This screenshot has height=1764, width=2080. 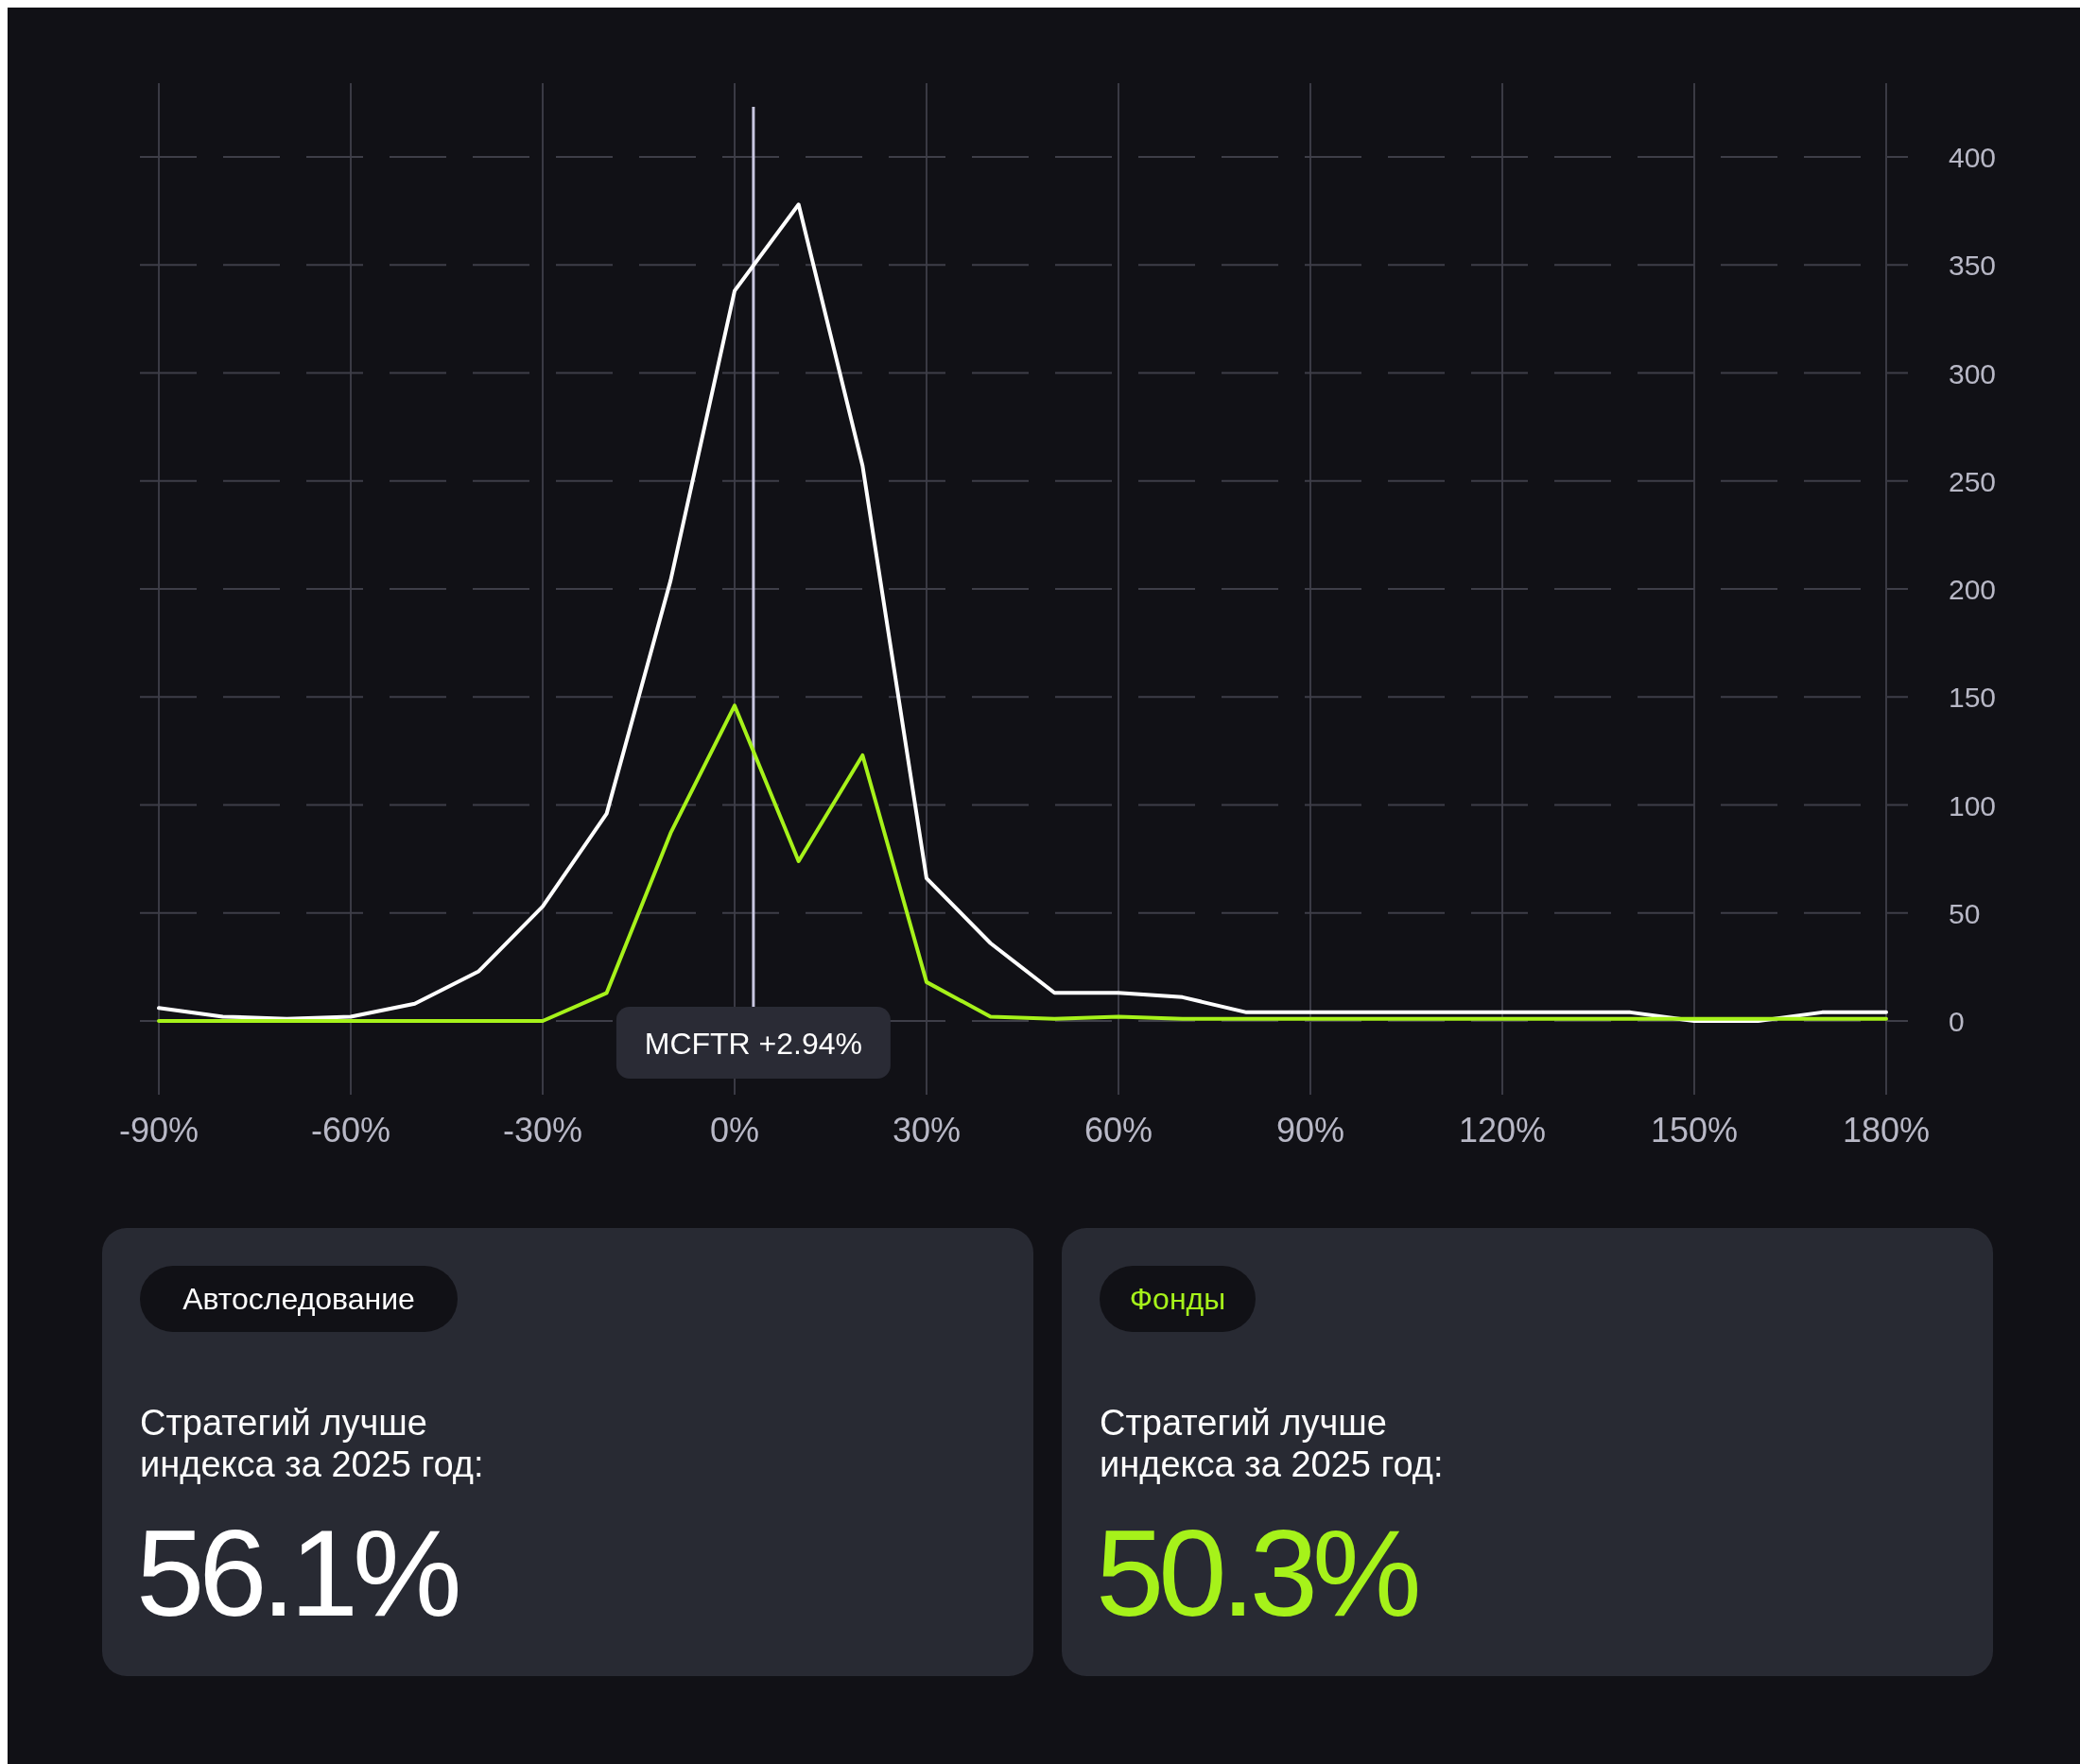 I want to click on ref-line-label: MCFTR +2.94%, so click(x=753, y=1044).